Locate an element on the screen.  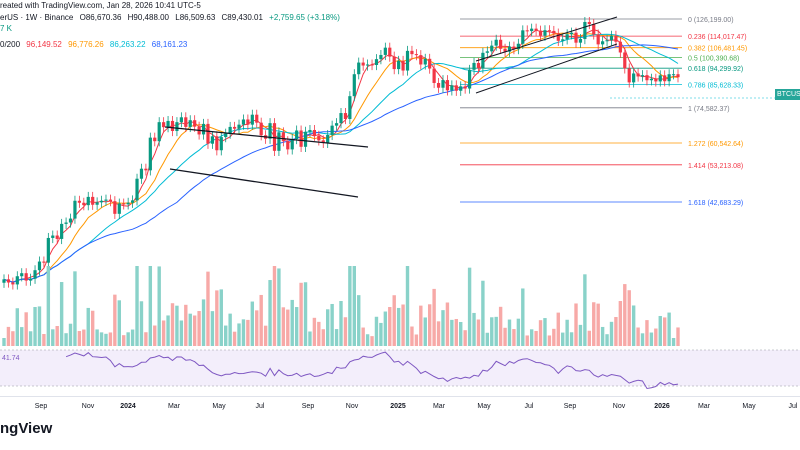
ohlc-high: H90,488.00 is located at coordinates (148, 17).